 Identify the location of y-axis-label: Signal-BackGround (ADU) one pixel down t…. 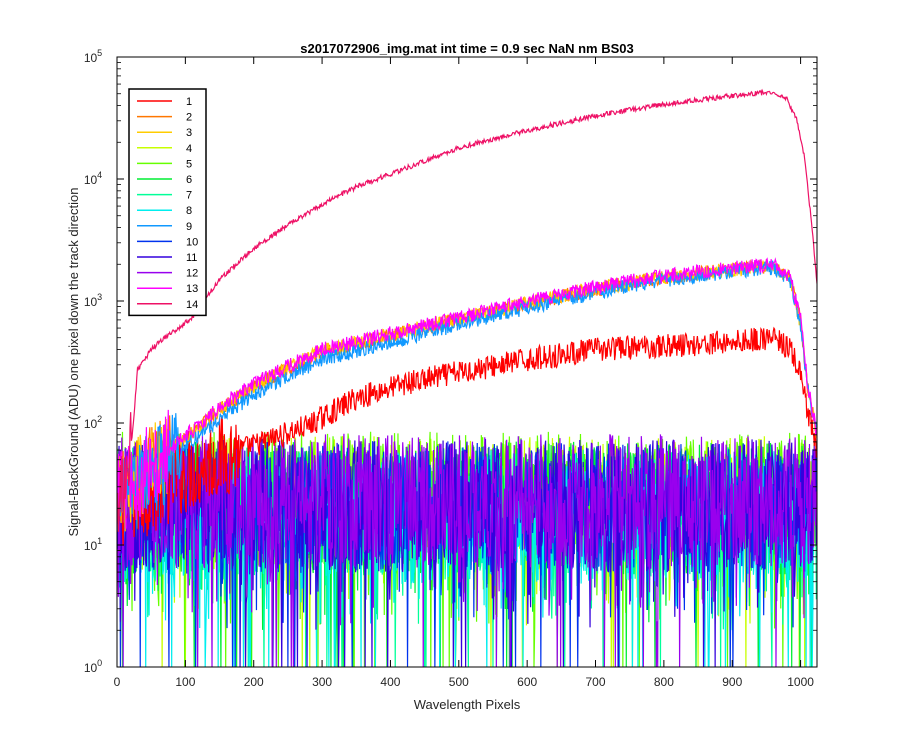
(73, 361).